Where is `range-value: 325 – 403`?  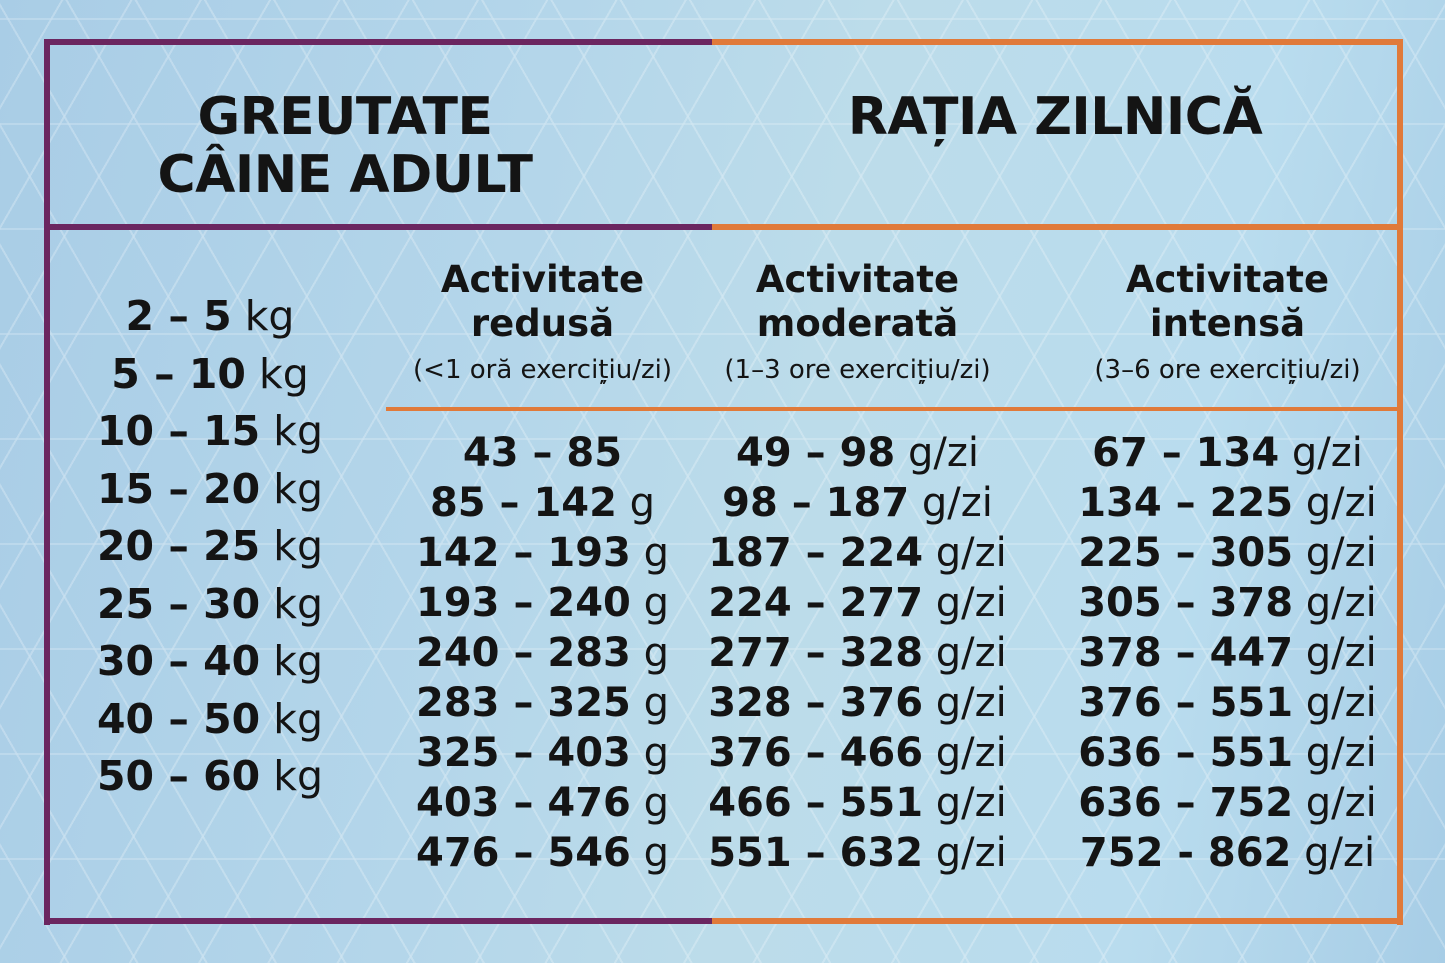
range-value: 325 – 403 is located at coordinates (523, 753).